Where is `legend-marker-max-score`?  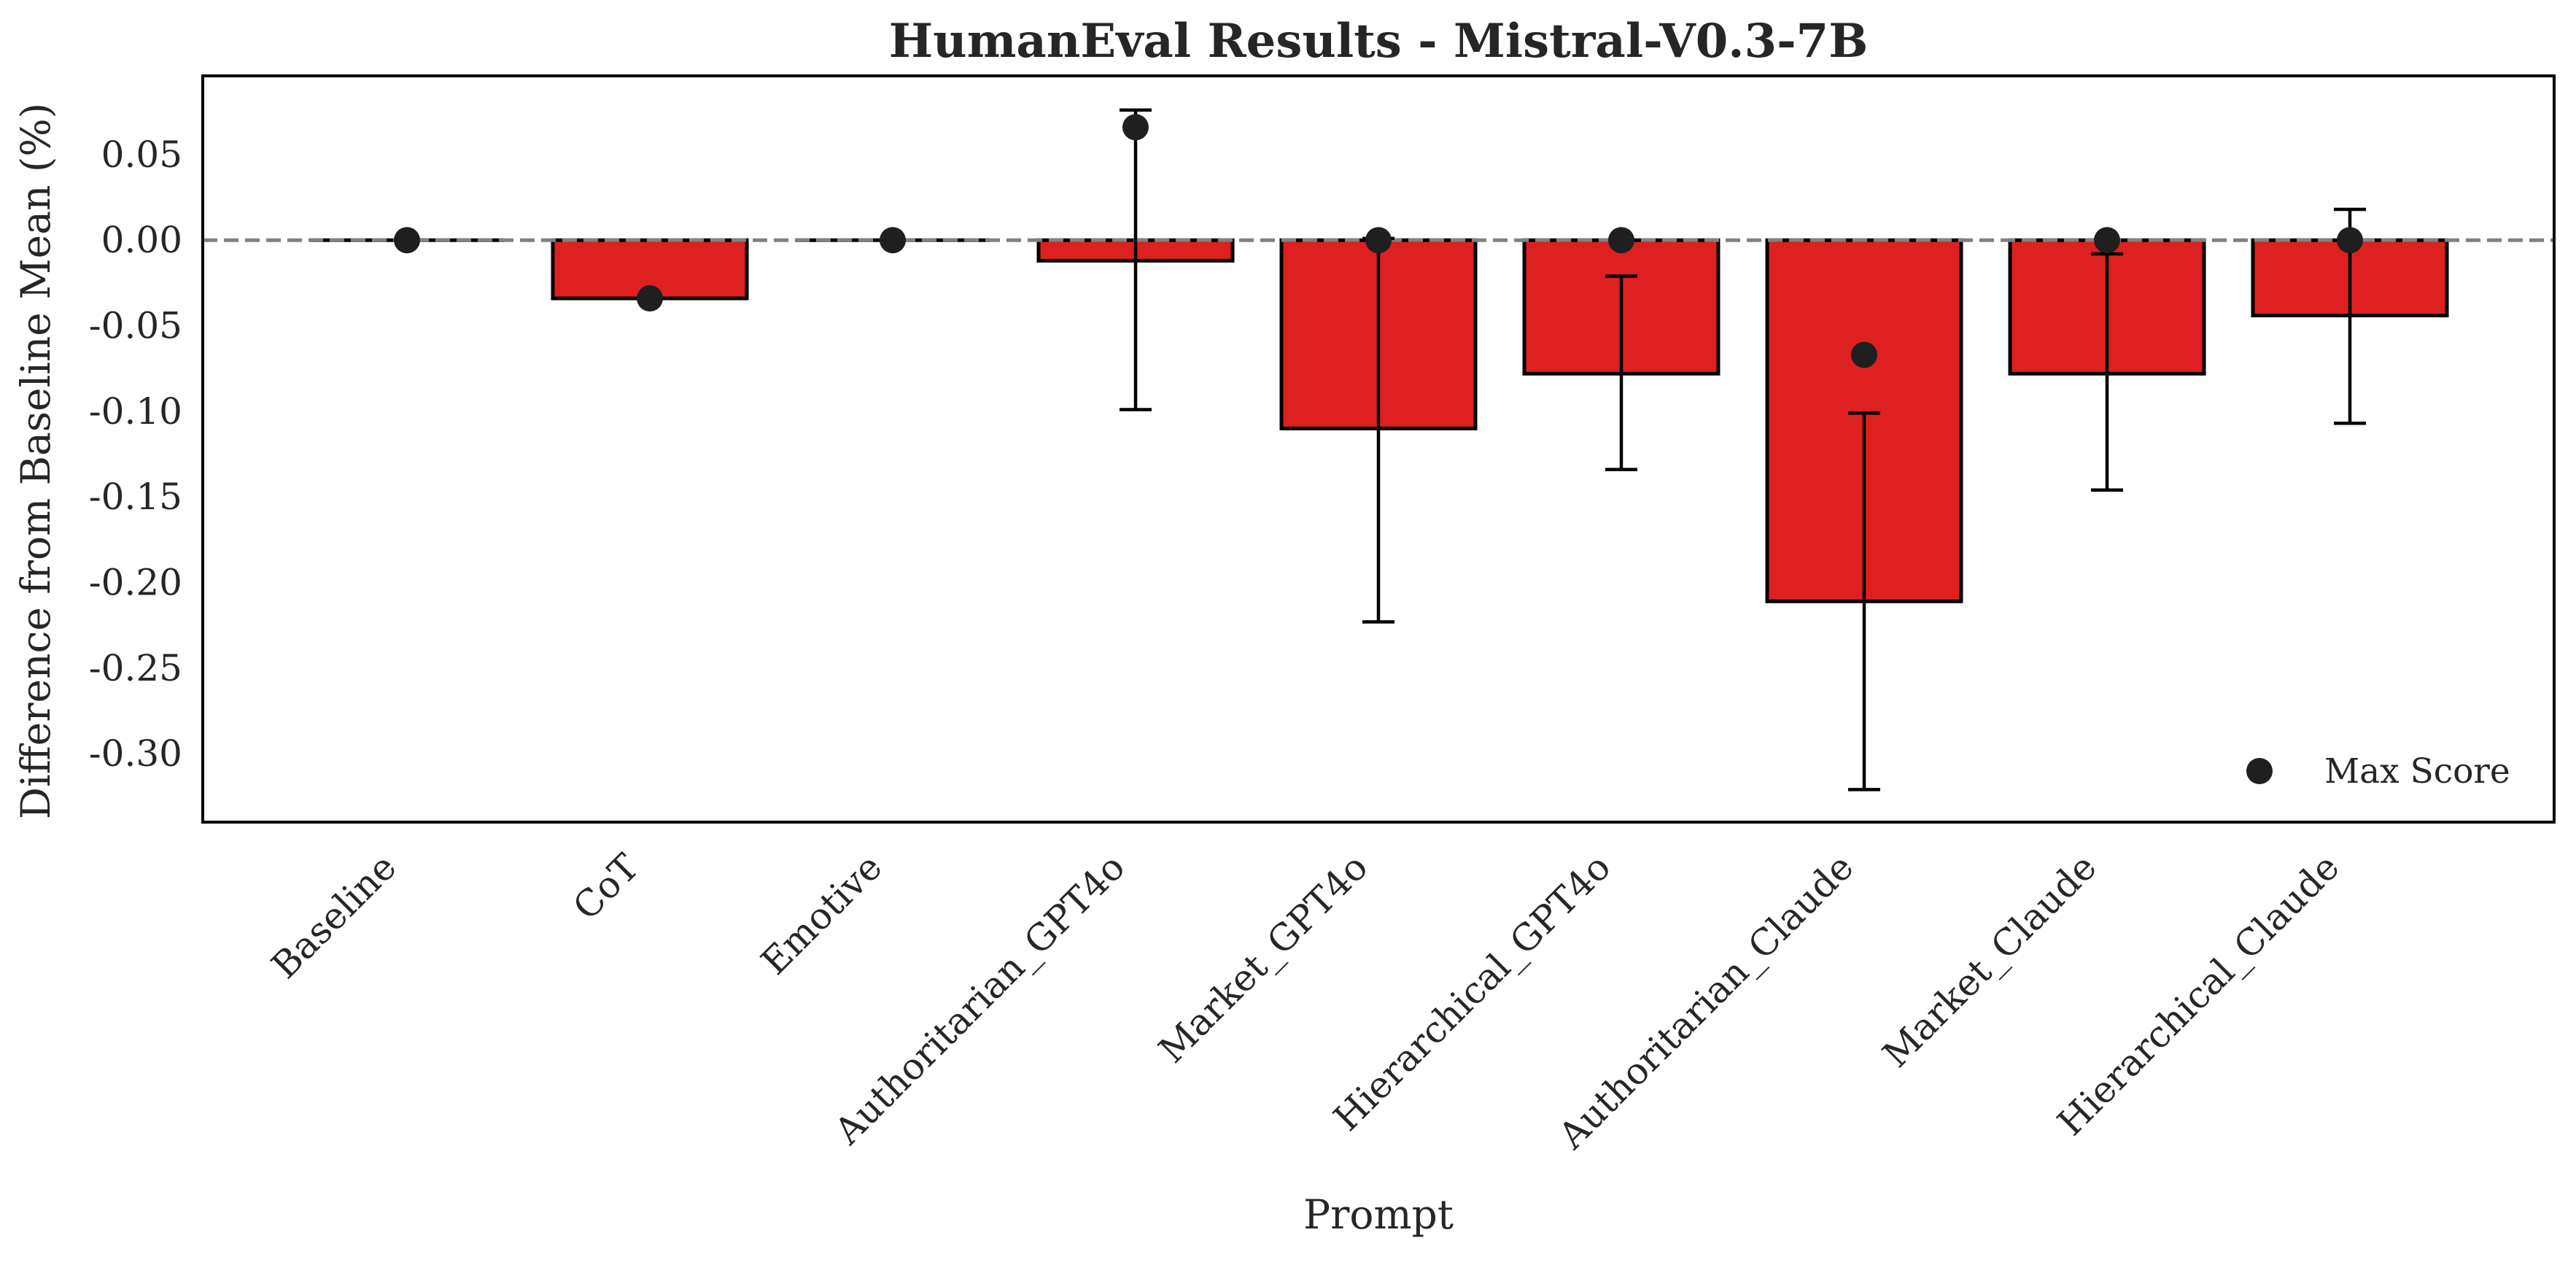 legend-marker-max-score is located at coordinates (2260, 771).